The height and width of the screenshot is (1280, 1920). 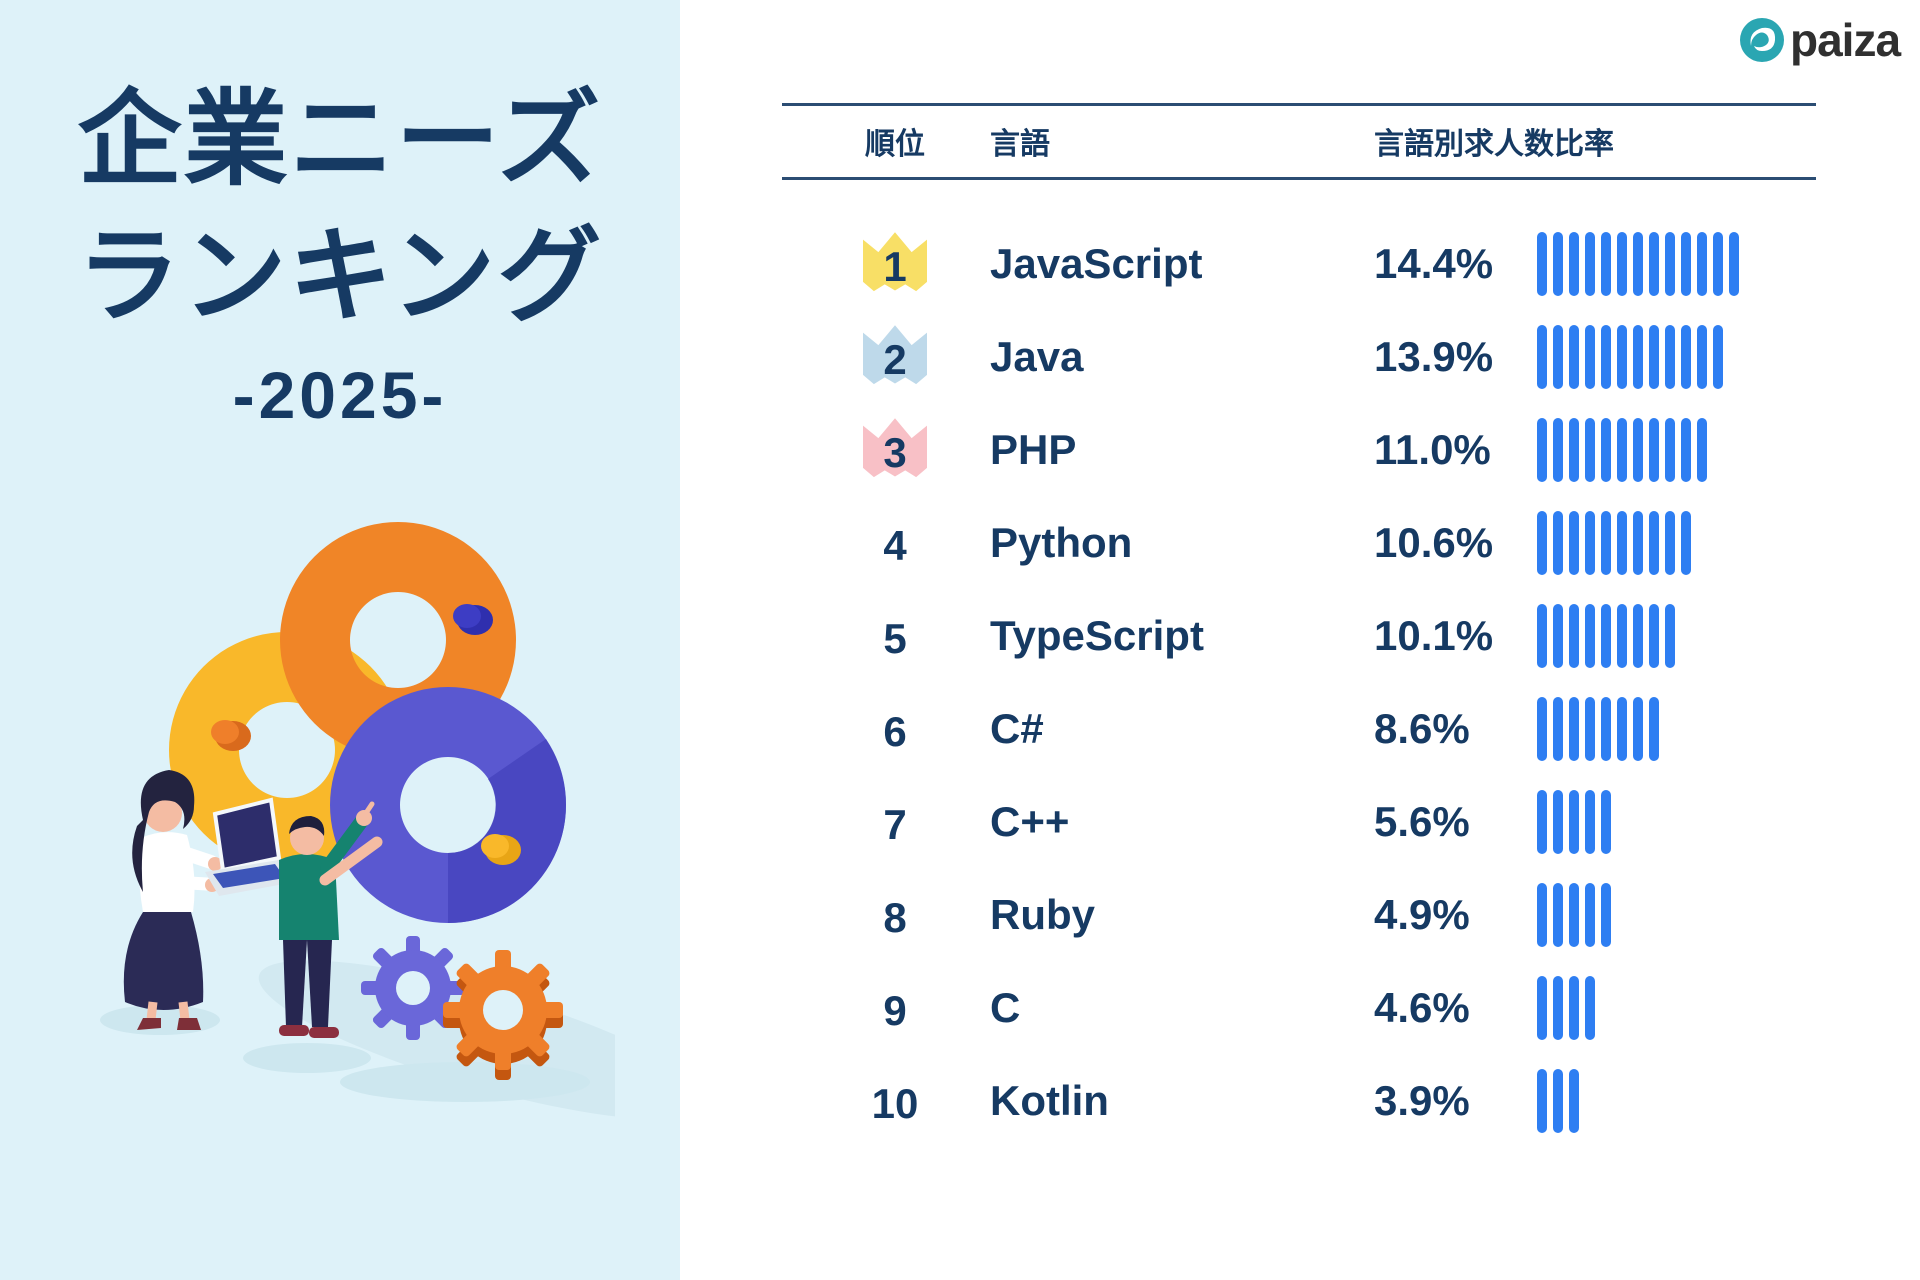 What do you see at coordinates (895, 449) in the screenshot?
I see `rank-cell: 3` at bounding box center [895, 449].